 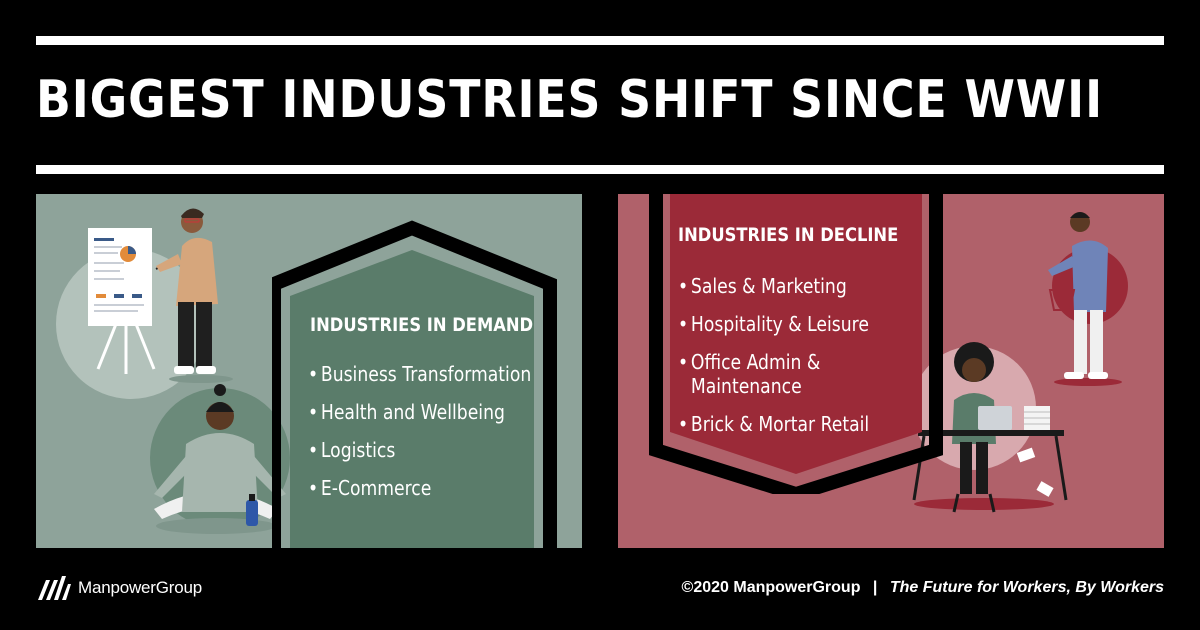 What do you see at coordinates (426, 412) in the screenshot?
I see `demand-item: Health and Wellbeing` at bounding box center [426, 412].